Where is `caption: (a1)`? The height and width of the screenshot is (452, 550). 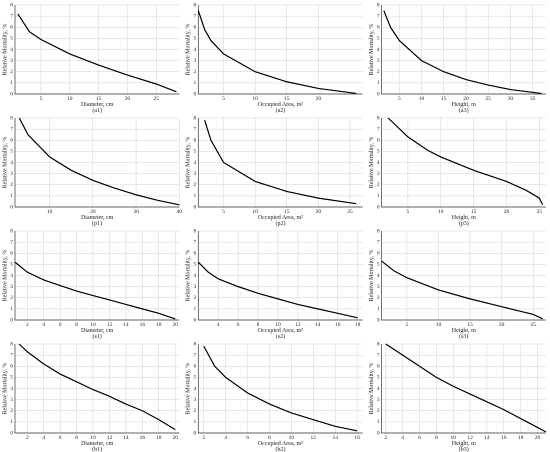
caption: (a1) is located at coordinates (97, 110).